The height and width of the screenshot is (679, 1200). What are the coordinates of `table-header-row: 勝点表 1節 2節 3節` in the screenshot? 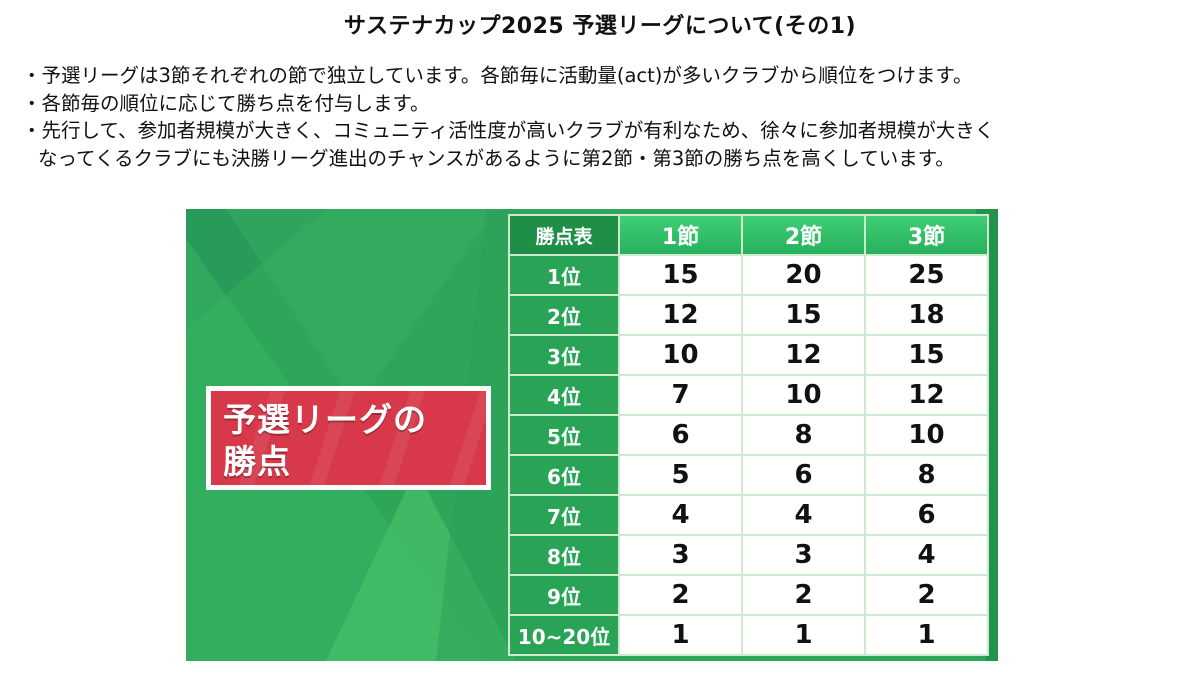 It's located at (748, 235).